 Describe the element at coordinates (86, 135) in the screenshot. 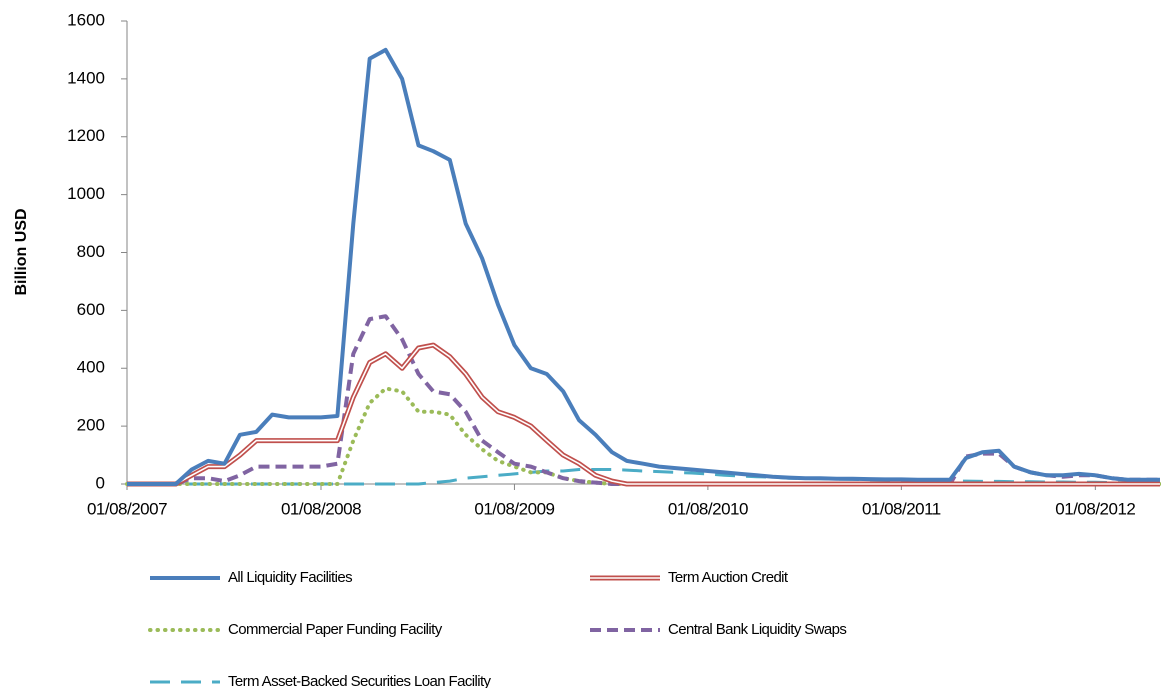

I see `y-tick-label: 1200` at that location.